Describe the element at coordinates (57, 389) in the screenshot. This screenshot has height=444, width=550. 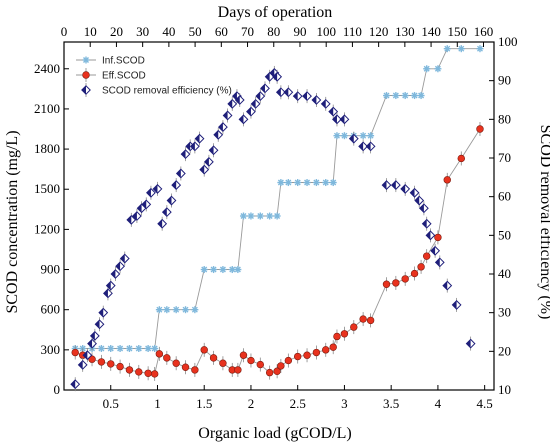
I see `y-tick-label: 0` at that location.